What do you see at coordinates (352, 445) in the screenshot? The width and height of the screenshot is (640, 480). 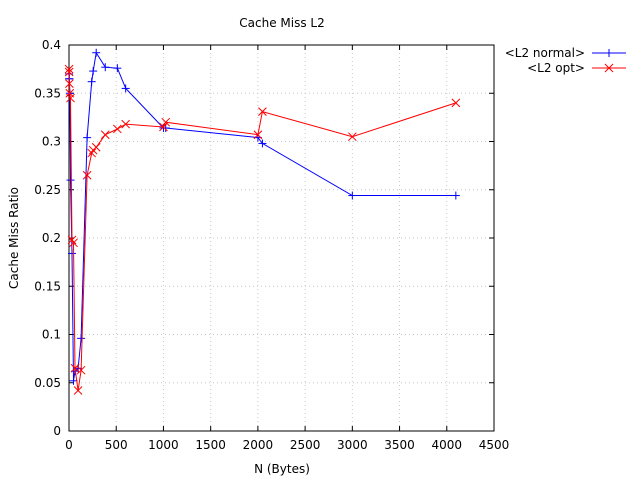 I see `x-tick-label: 3000` at bounding box center [352, 445].